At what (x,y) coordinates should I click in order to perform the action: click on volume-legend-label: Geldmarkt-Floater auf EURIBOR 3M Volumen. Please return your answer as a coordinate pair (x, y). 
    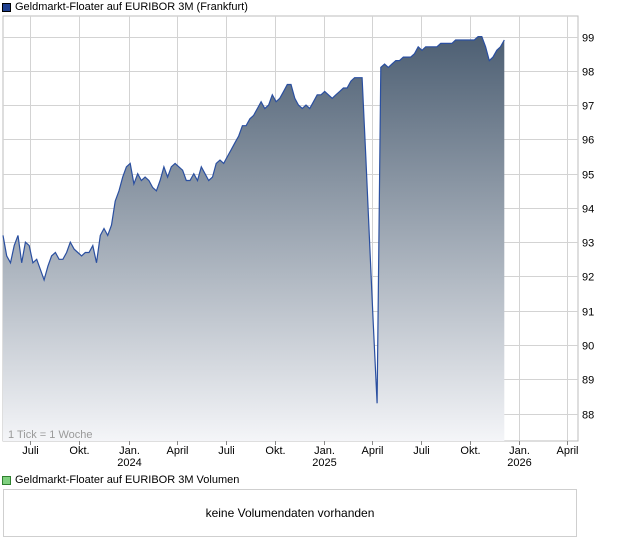
    Looking at the image, I should click on (127, 480).